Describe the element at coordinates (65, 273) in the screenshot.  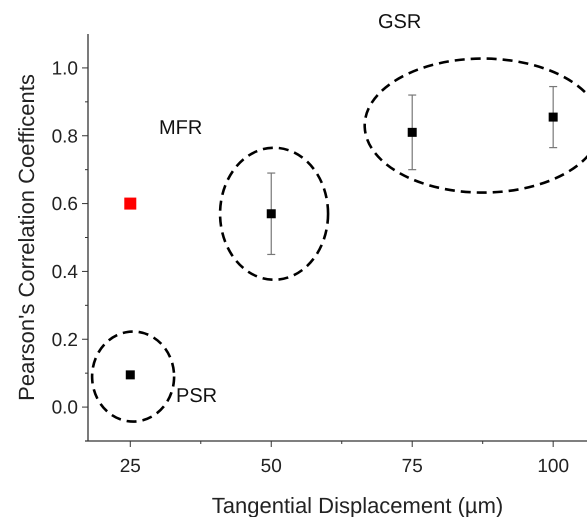
I see `y-tick-label: 0.4` at that location.